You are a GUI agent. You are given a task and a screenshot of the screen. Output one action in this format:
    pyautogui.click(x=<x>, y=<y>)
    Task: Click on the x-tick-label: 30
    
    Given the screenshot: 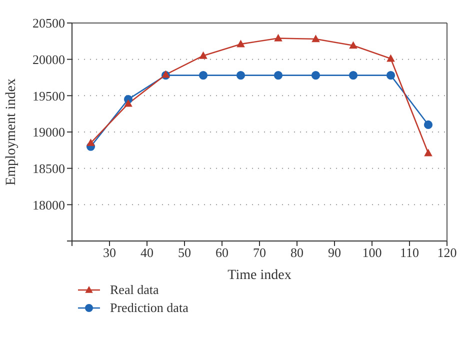 What is the action you would take?
    pyautogui.click(x=109, y=252)
    